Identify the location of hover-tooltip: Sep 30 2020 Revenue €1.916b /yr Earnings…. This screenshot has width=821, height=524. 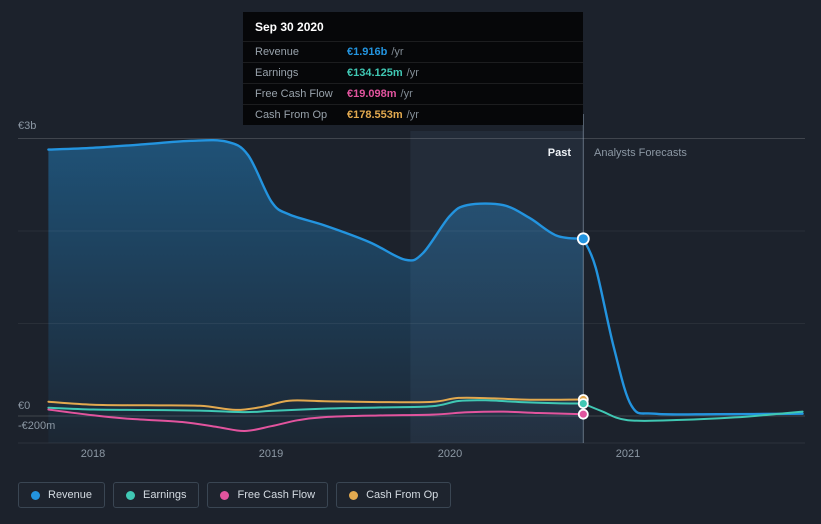
(413, 68).